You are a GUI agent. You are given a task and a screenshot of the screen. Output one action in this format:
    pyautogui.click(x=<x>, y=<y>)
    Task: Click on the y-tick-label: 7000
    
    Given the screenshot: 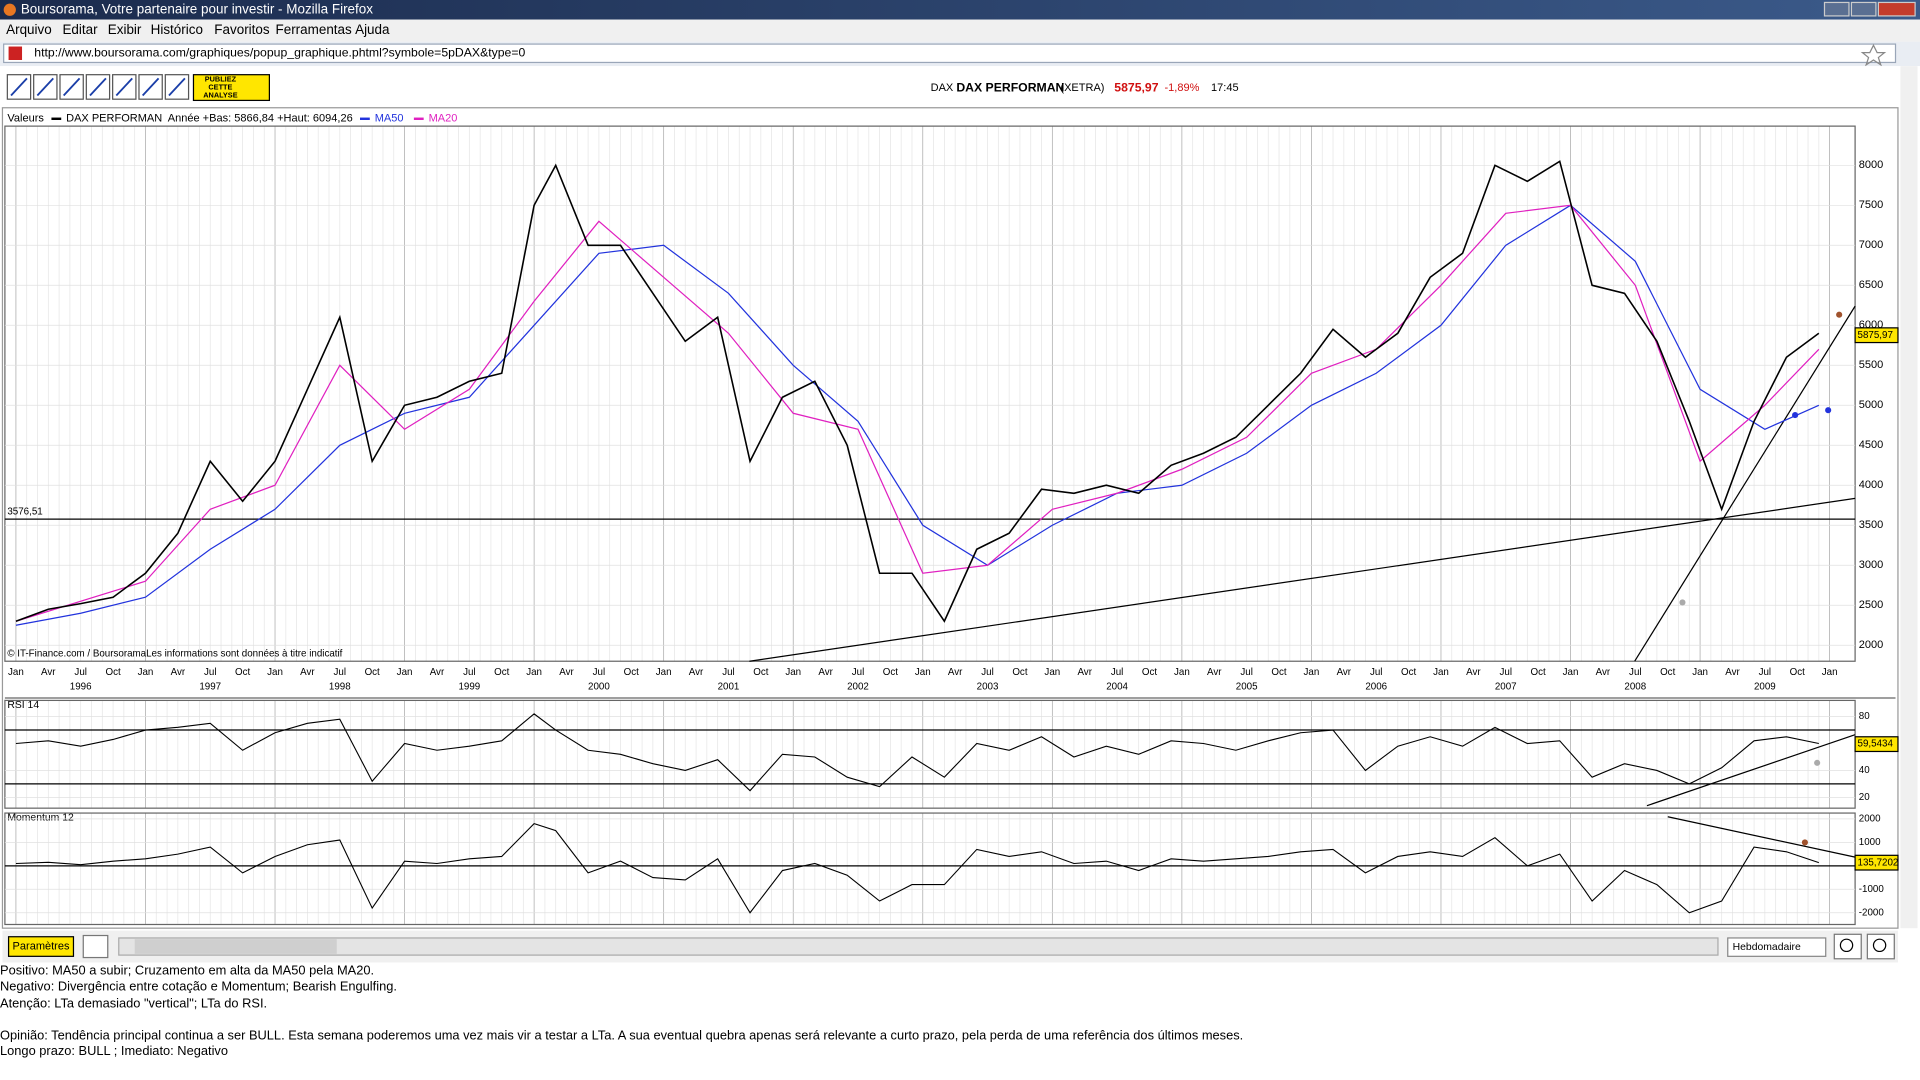 What is the action you would take?
    pyautogui.click(x=1871, y=245)
    